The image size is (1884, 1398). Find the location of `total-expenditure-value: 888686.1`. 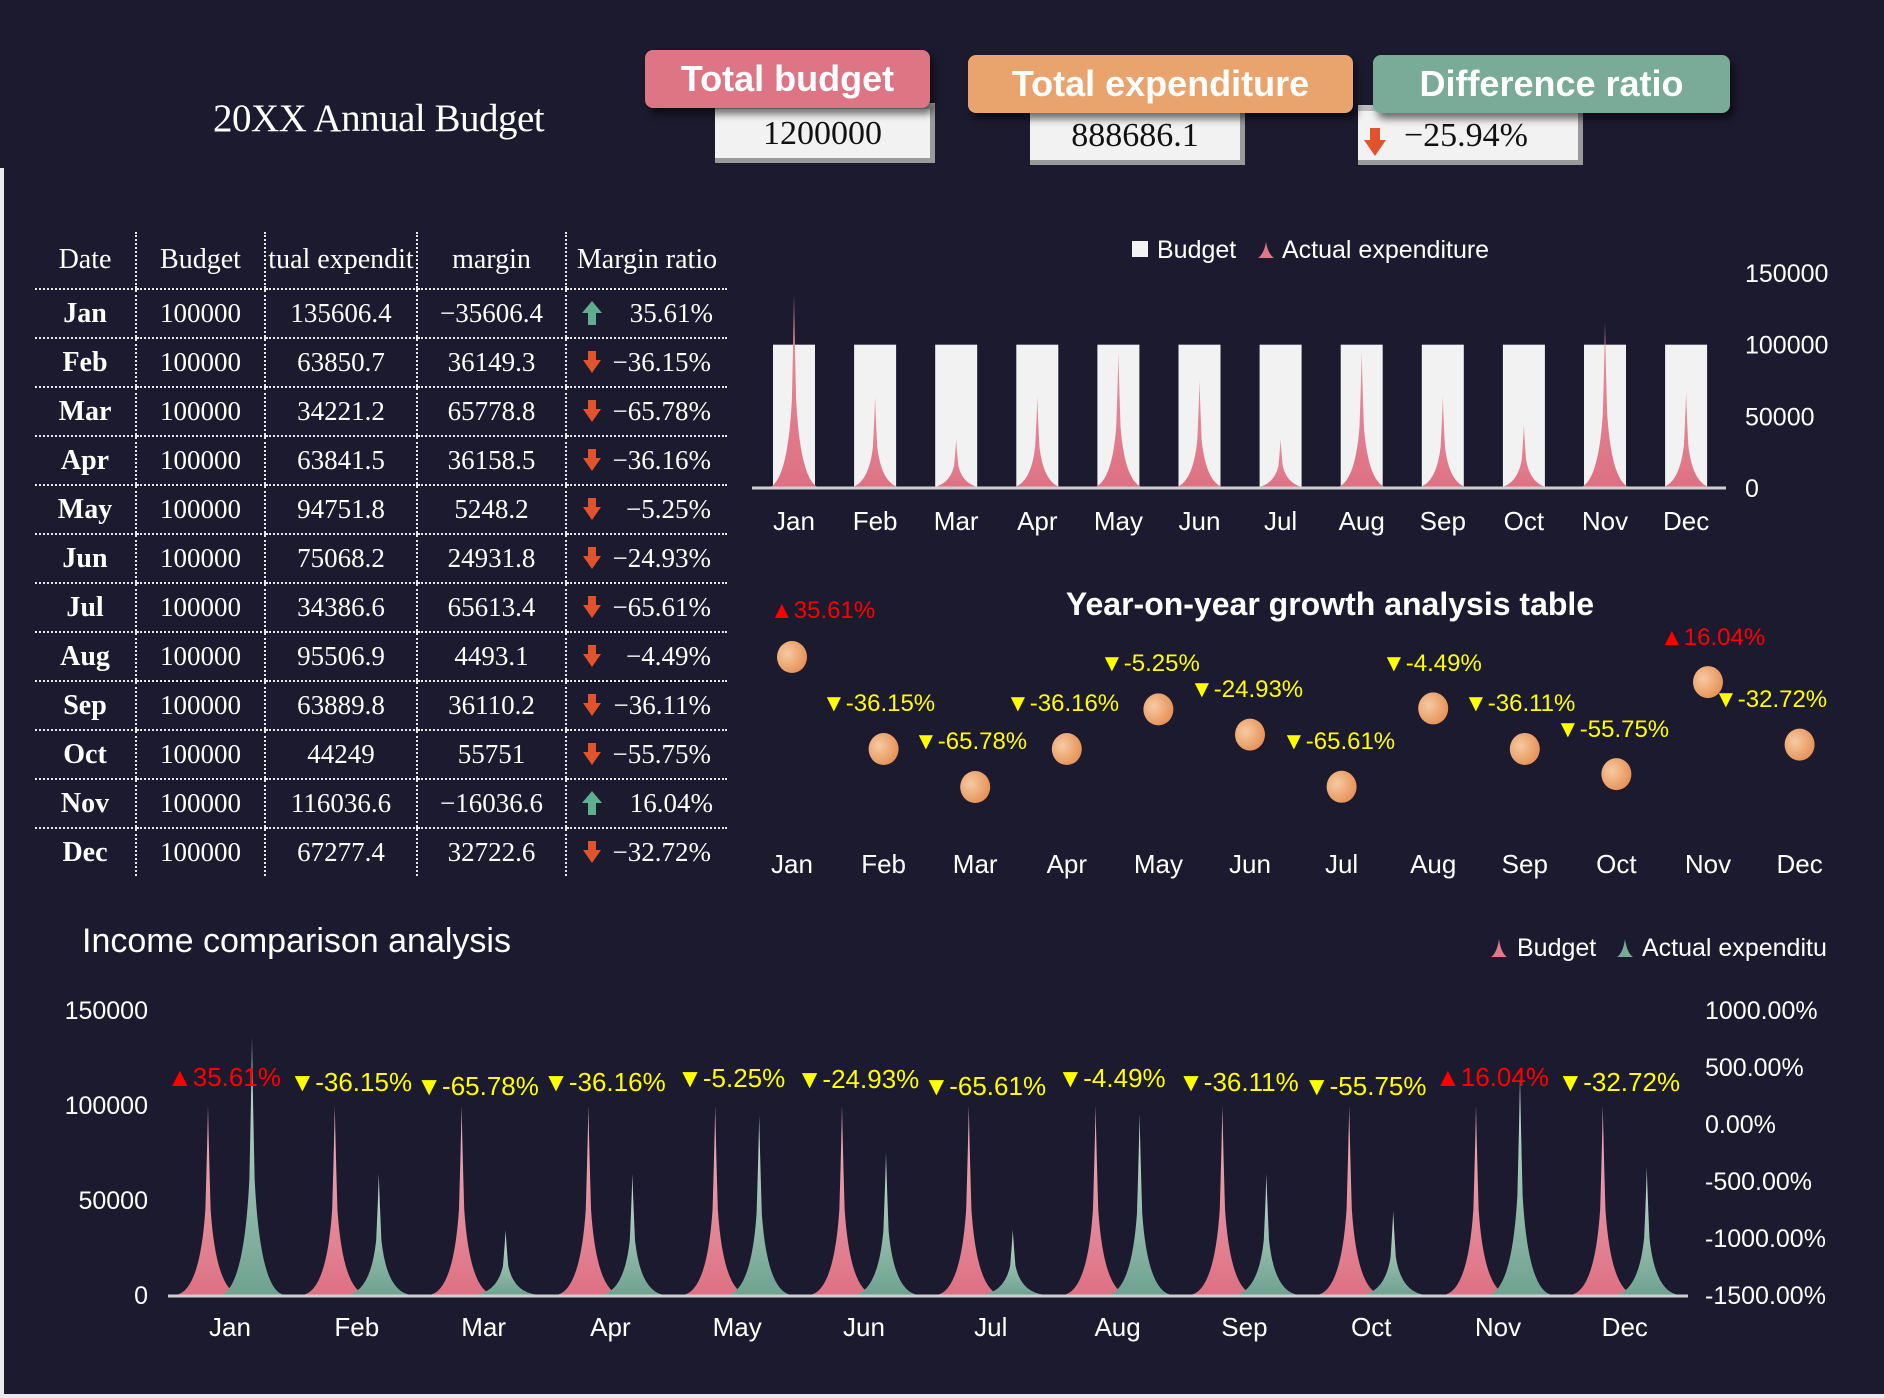

total-expenditure-value: 888686.1 is located at coordinates (1137, 135).